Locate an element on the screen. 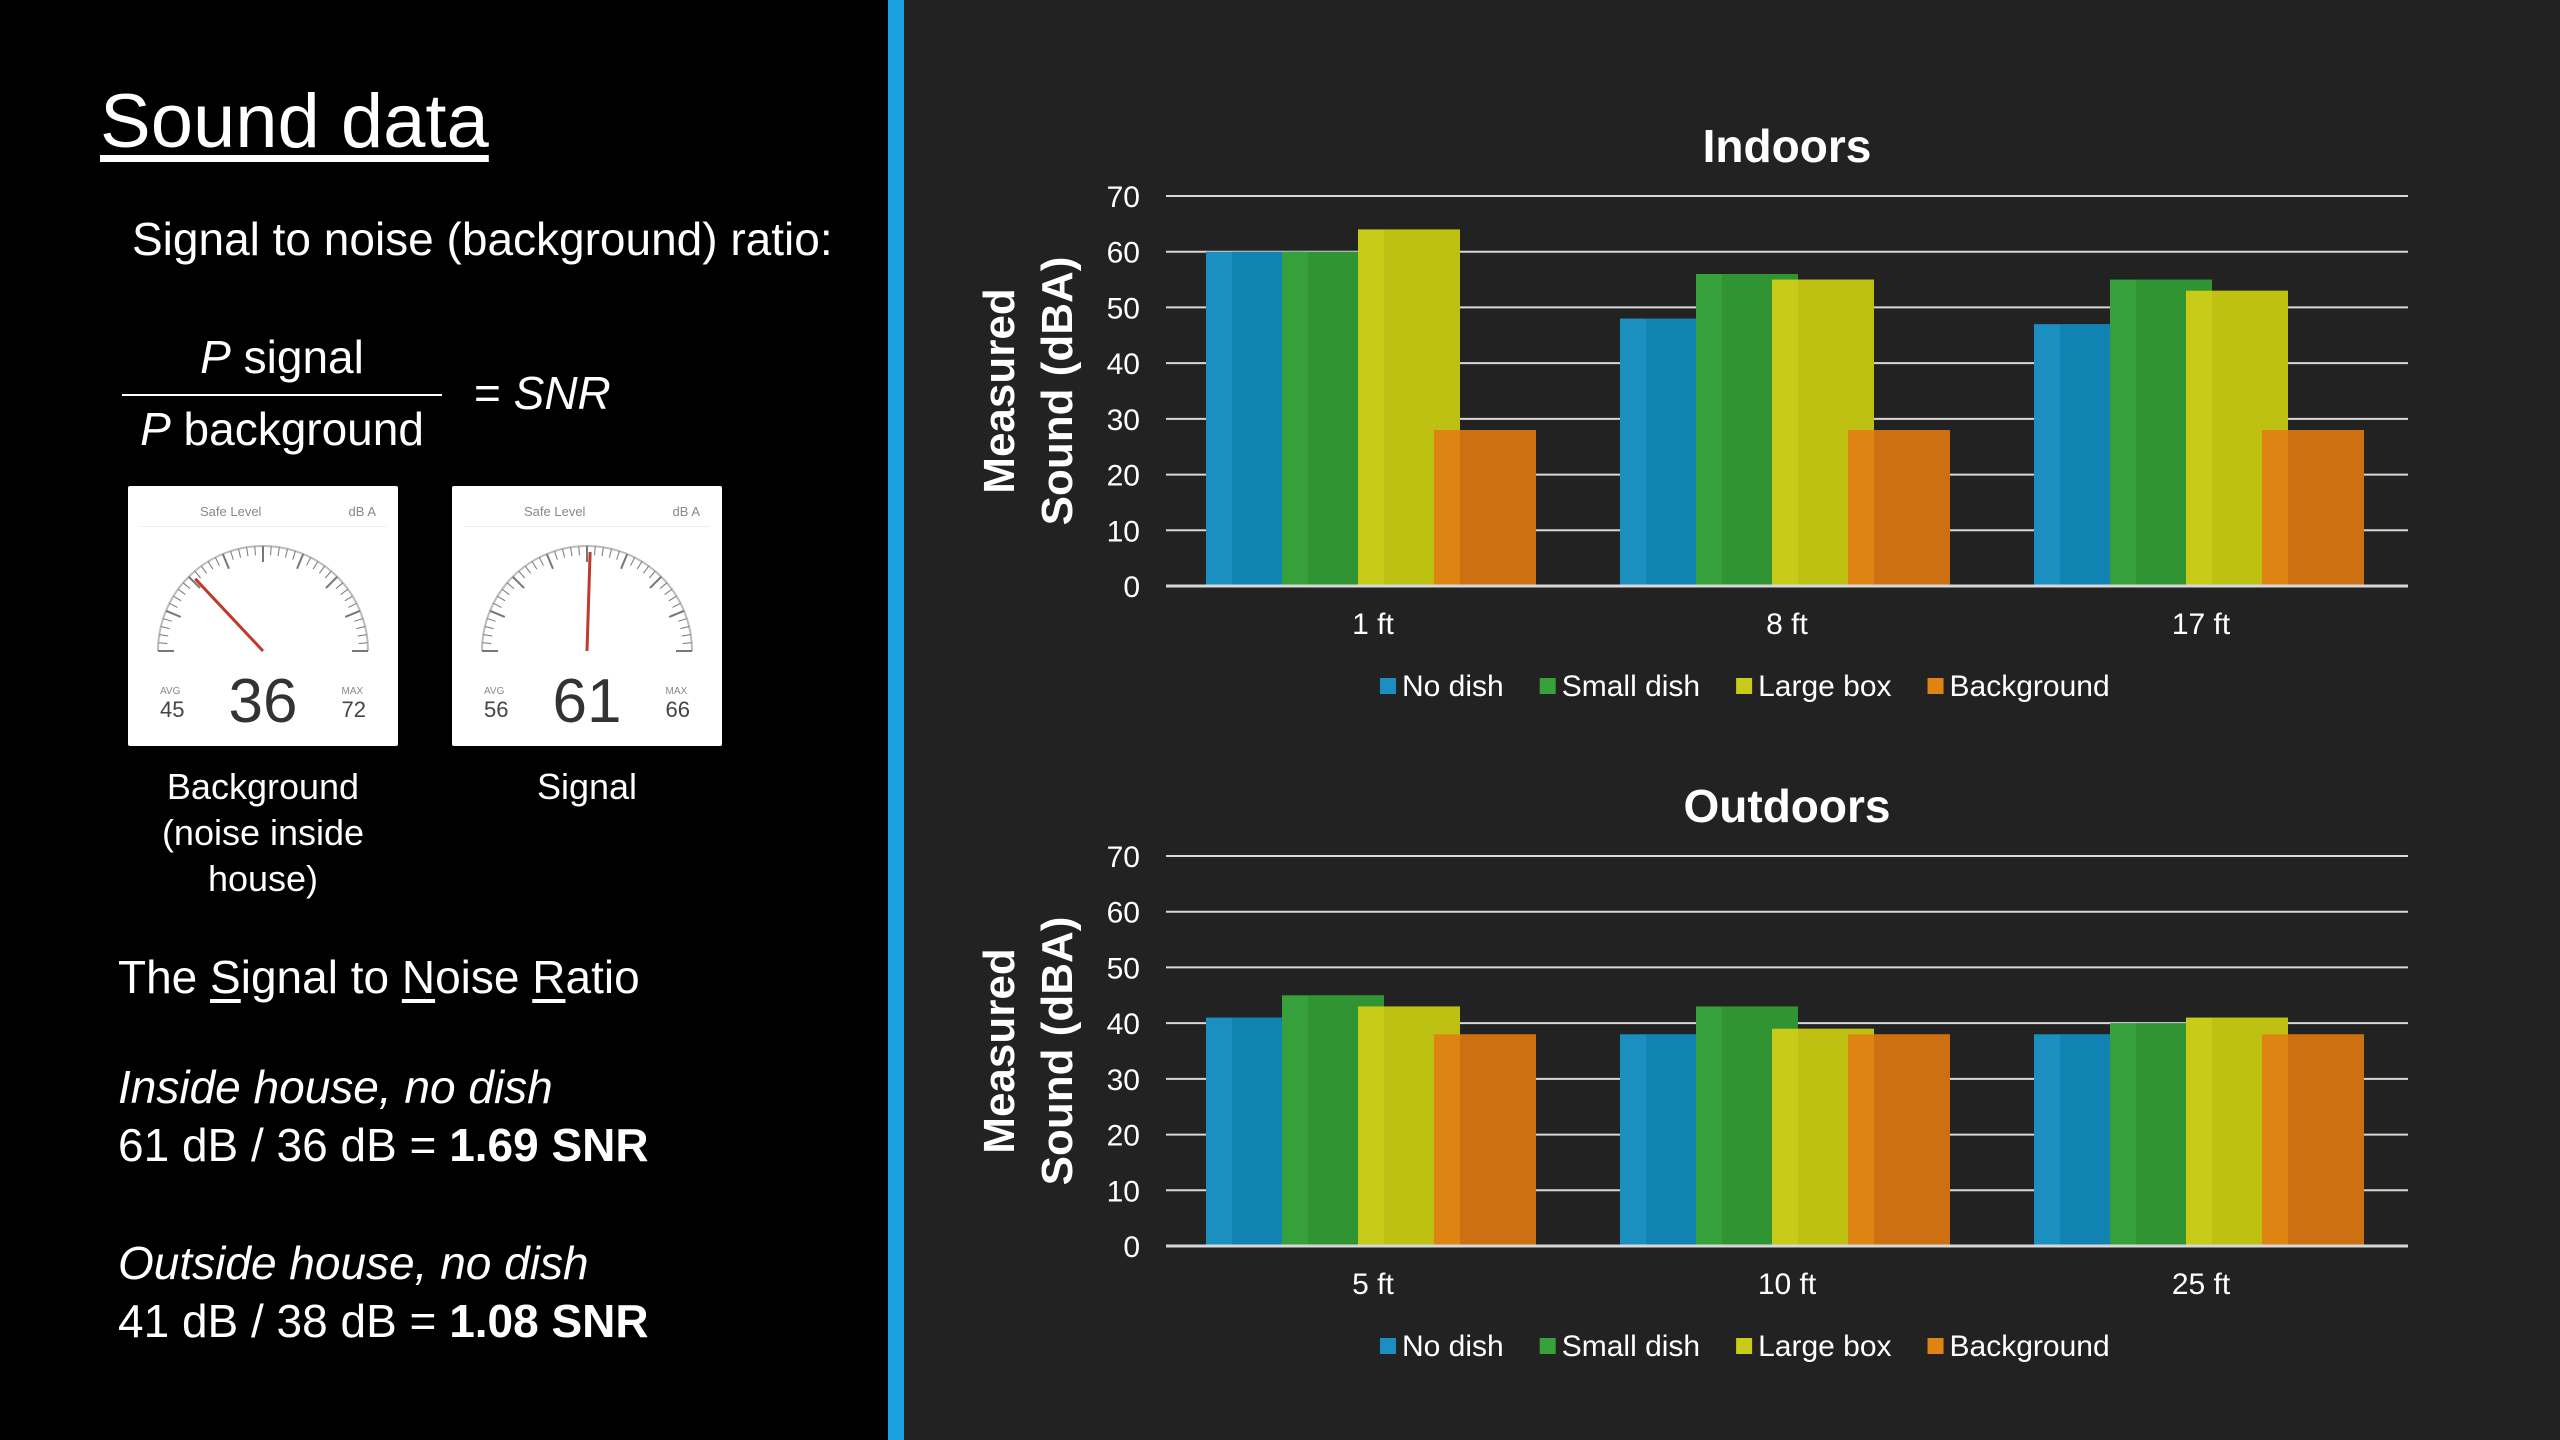 The image size is (2560, 1440). background-meter-image: Safe Level dB A AVG 45 36 MAX 72 is located at coordinates (263, 616).